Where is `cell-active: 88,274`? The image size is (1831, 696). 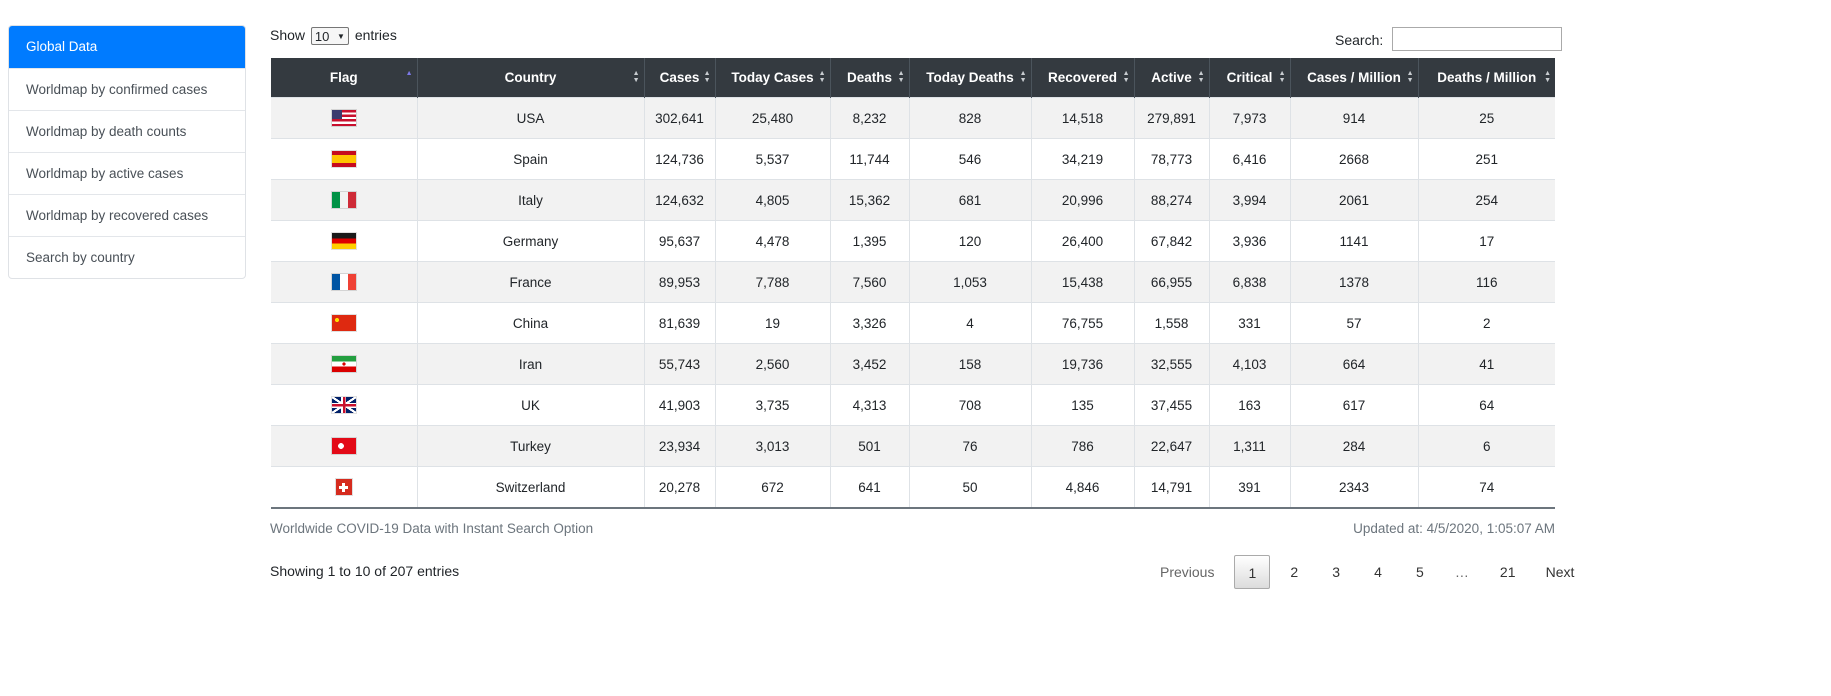 cell-active: 88,274 is located at coordinates (1172, 200).